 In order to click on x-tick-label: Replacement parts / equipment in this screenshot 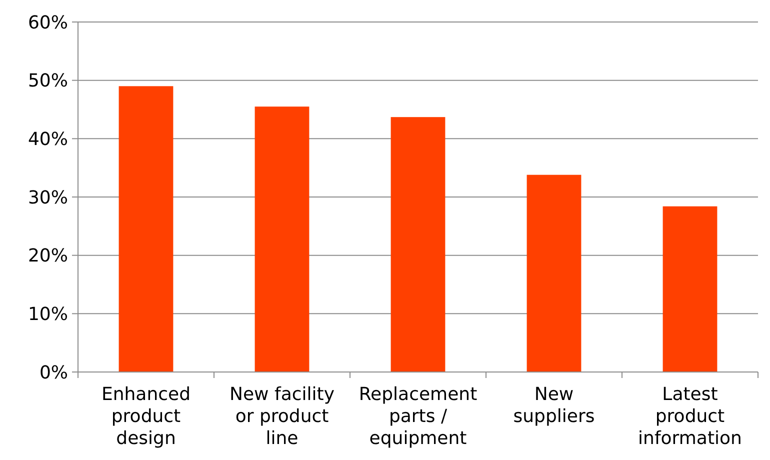, I will do `click(418, 416)`.